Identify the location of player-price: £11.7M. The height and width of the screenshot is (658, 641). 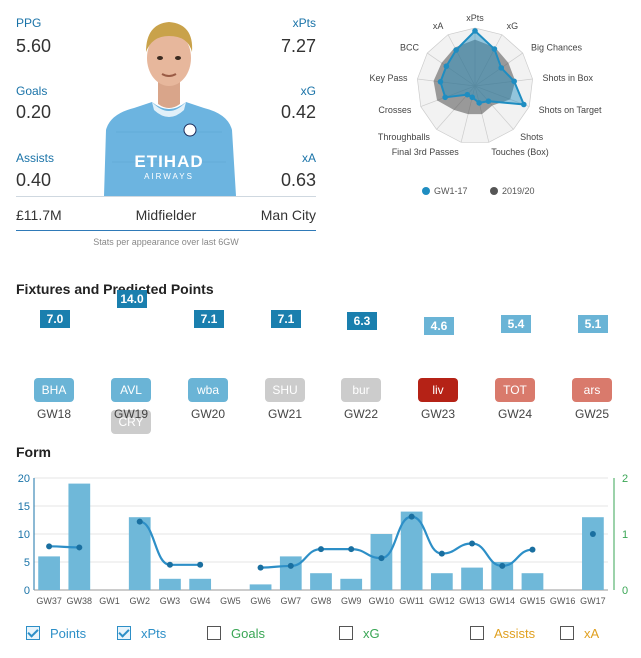
(39, 215).